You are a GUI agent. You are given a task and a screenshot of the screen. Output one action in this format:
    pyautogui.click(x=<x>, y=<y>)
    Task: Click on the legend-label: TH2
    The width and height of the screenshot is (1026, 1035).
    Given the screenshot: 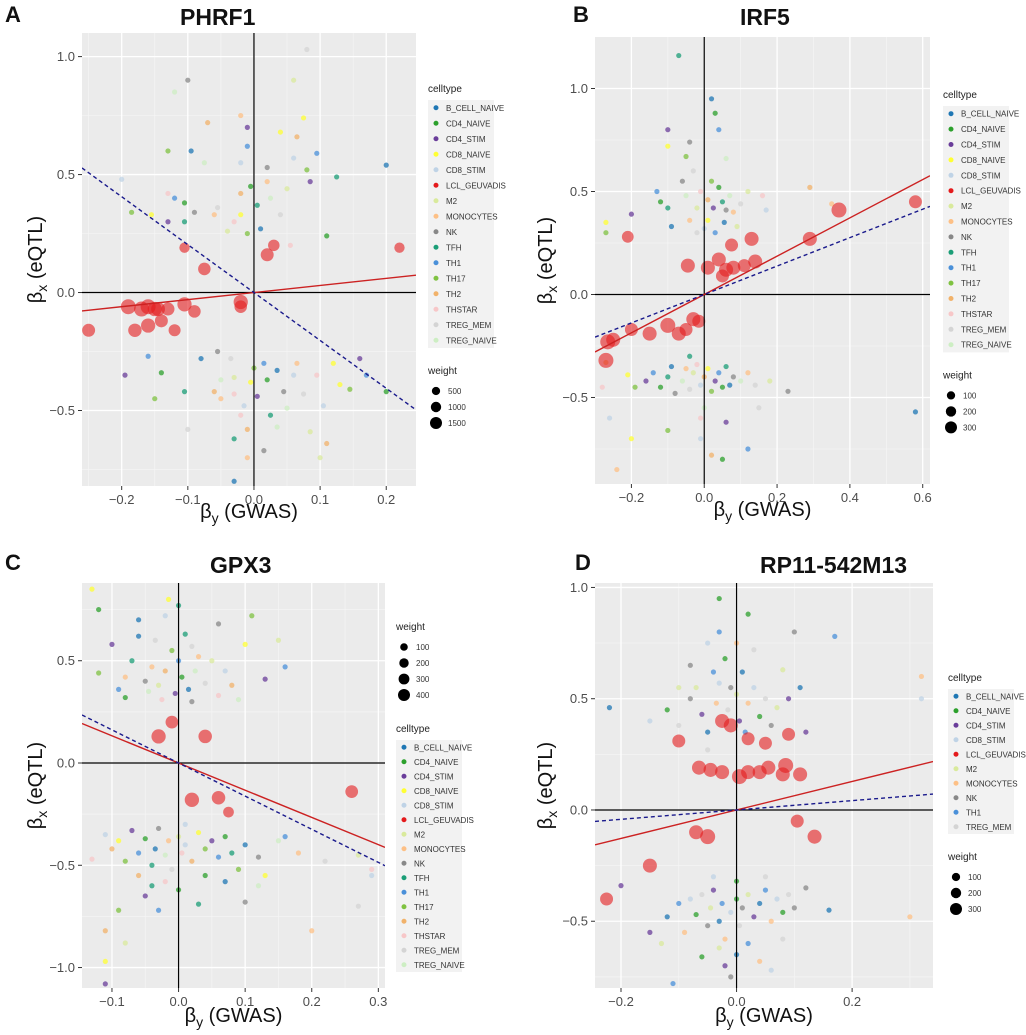 What is the action you would take?
    pyautogui.click(x=454, y=294)
    